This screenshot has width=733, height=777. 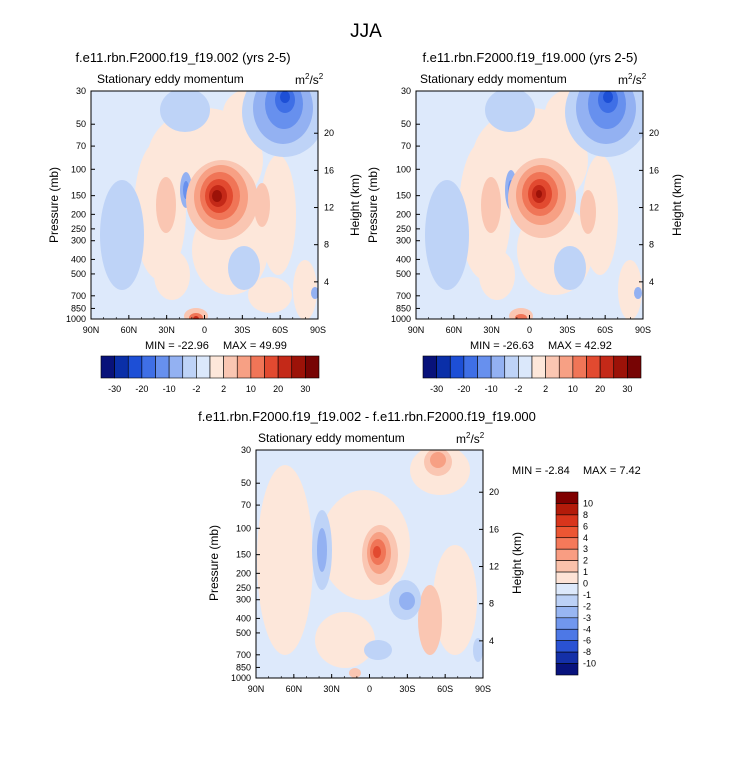 What do you see at coordinates (651, 245) in the screenshot?
I see `panel-2-ytick-right-label: 8` at bounding box center [651, 245].